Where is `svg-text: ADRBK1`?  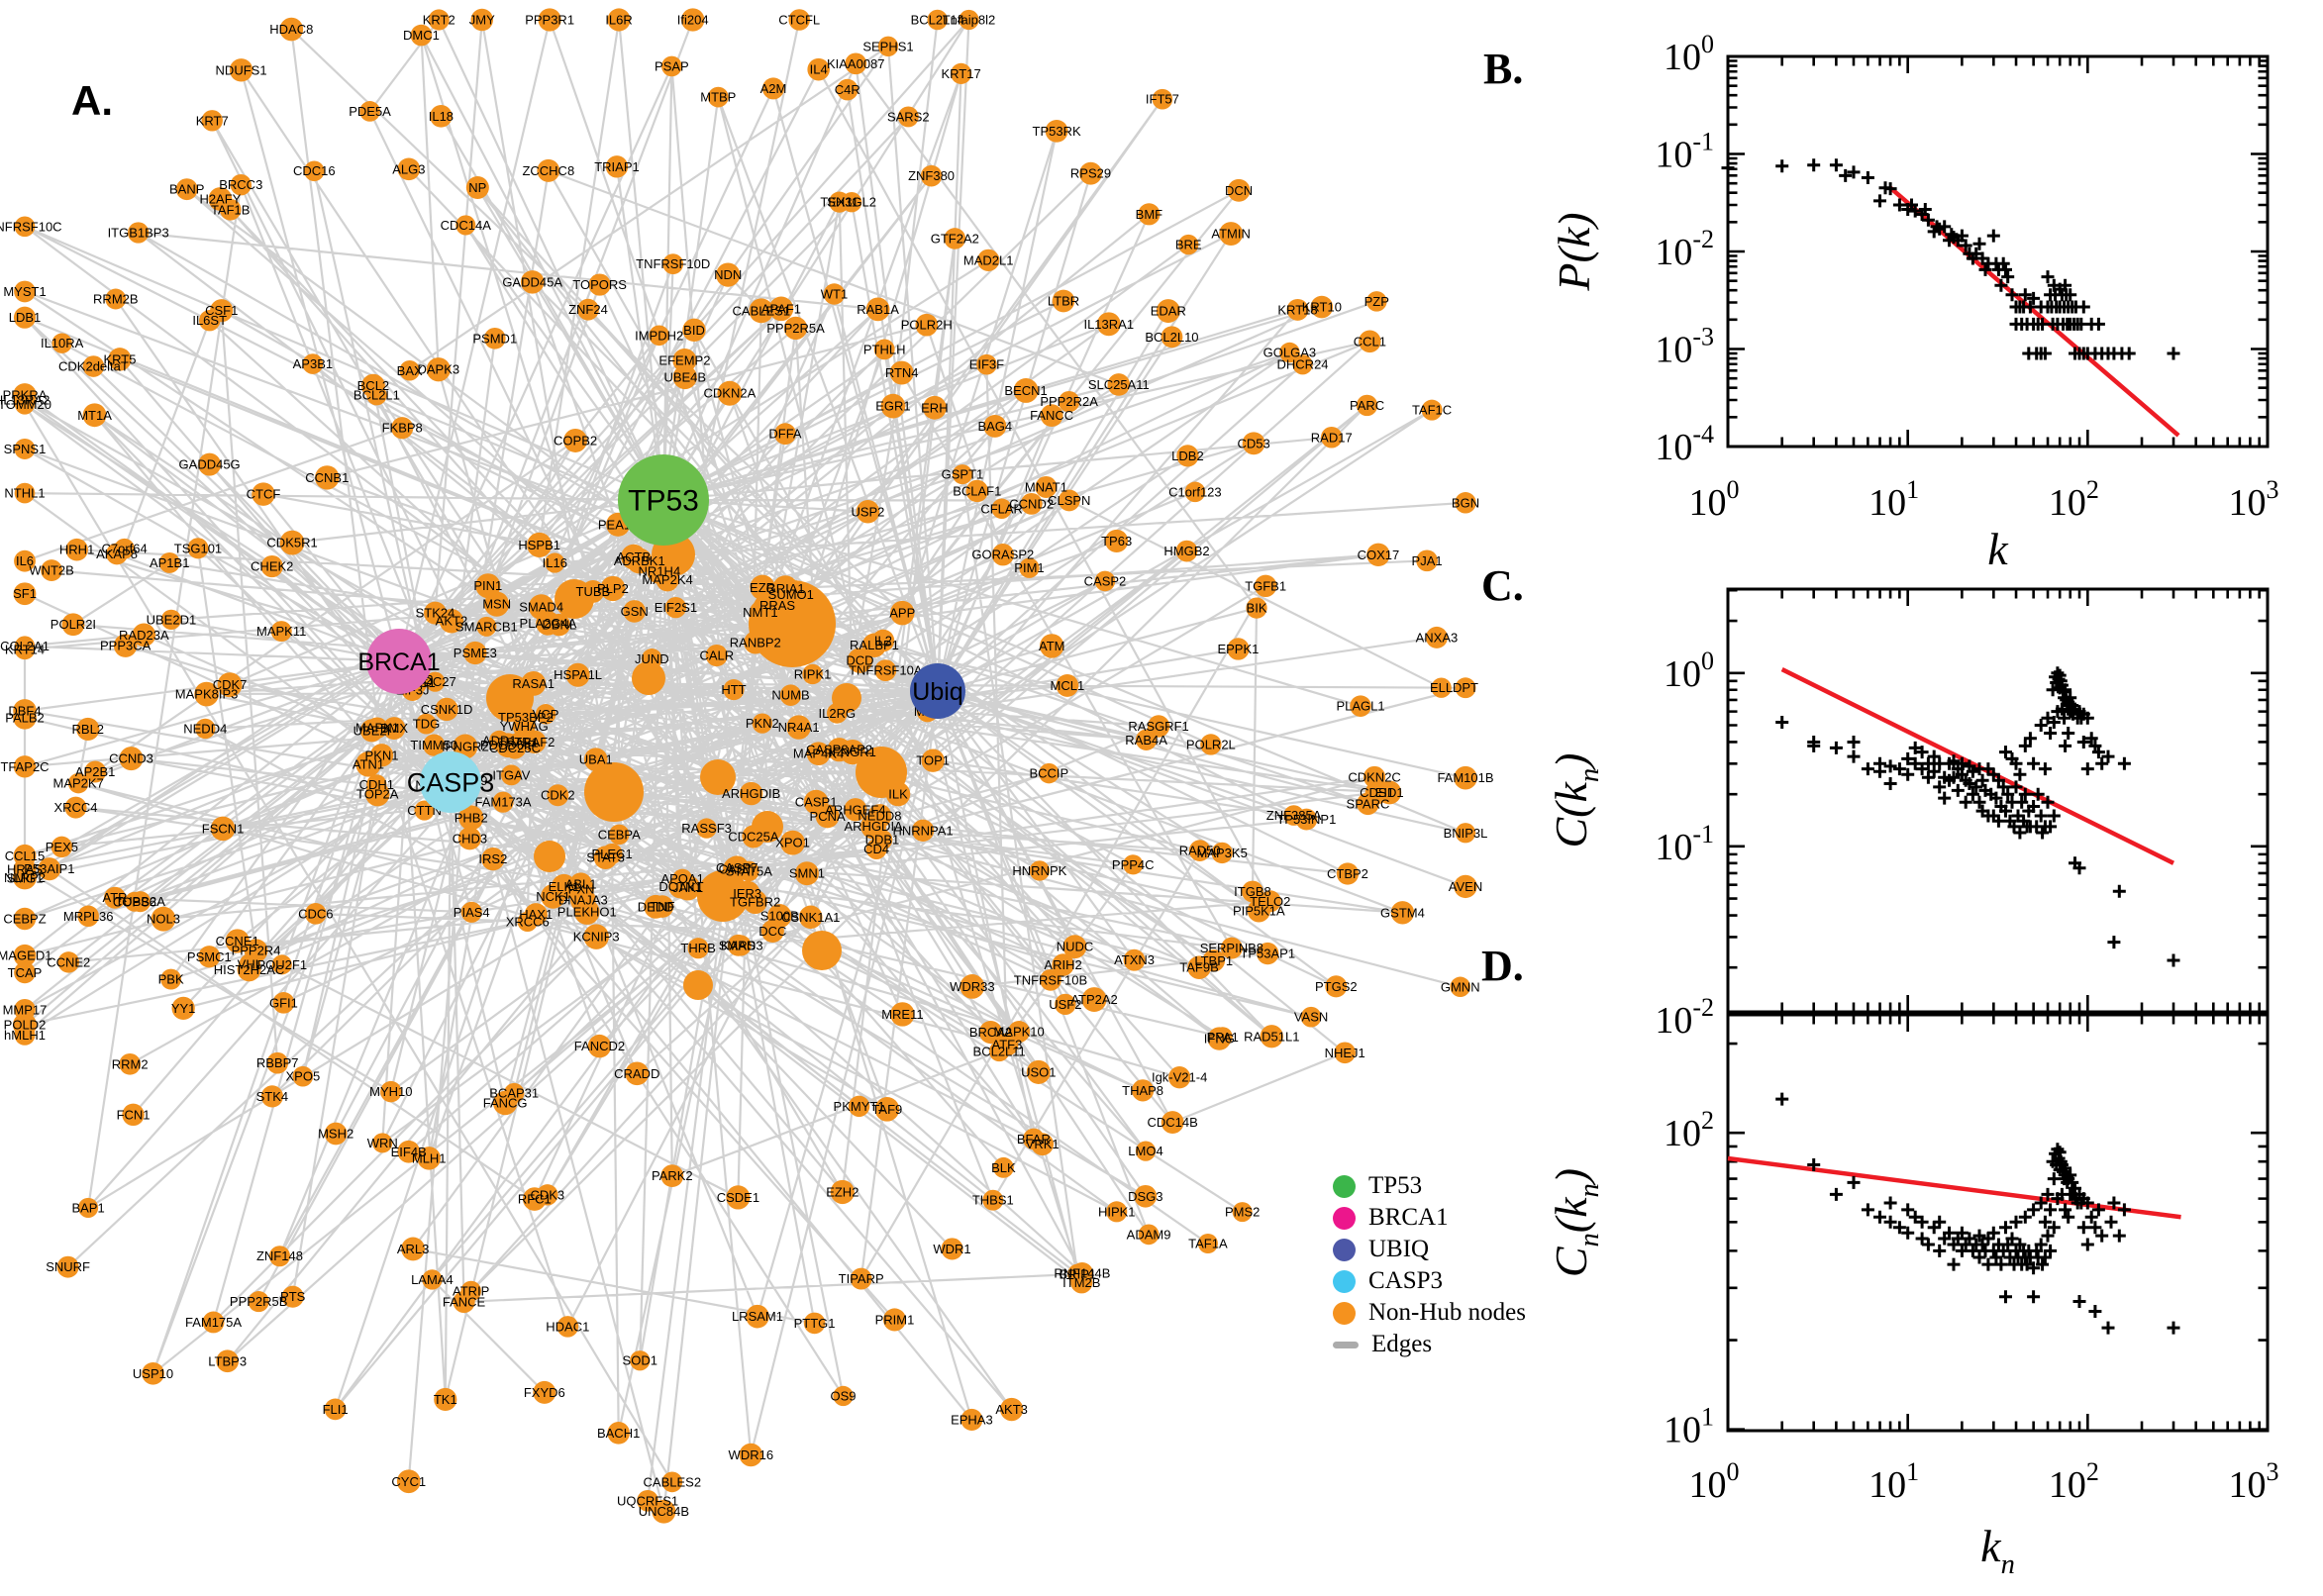 svg-text: ADRBK1 is located at coordinates (640, 560).